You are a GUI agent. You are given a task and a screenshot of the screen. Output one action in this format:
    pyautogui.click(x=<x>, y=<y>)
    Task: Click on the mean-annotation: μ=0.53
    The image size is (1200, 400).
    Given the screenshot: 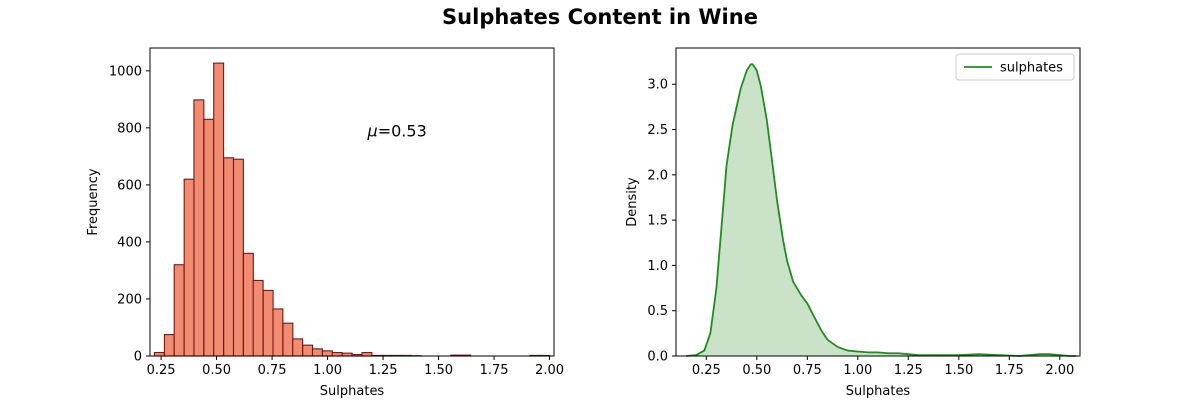 What is the action you would take?
    pyautogui.click(x=397, y=131)
    